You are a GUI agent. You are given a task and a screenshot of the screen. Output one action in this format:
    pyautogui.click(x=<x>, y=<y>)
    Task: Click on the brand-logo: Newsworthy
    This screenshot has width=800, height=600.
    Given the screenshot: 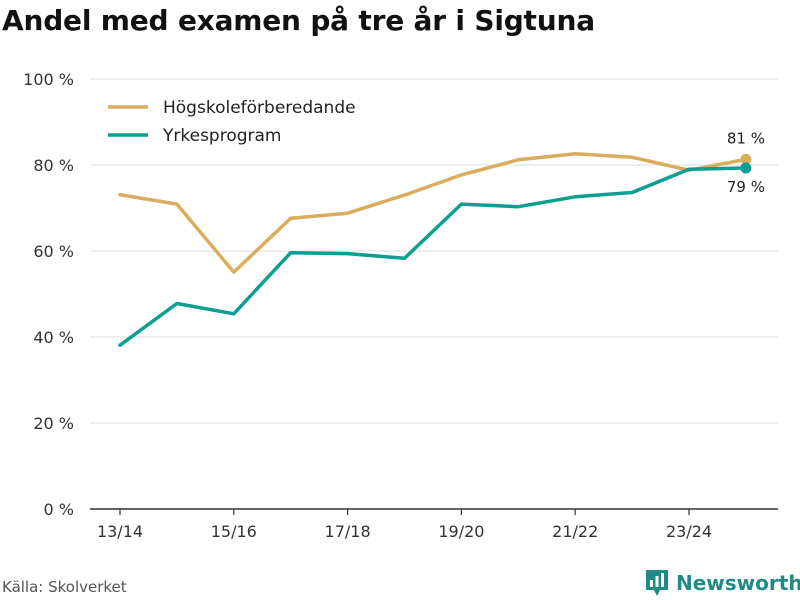 What is the action you would take?
    pyautogui.click(x=722, y=583)
    